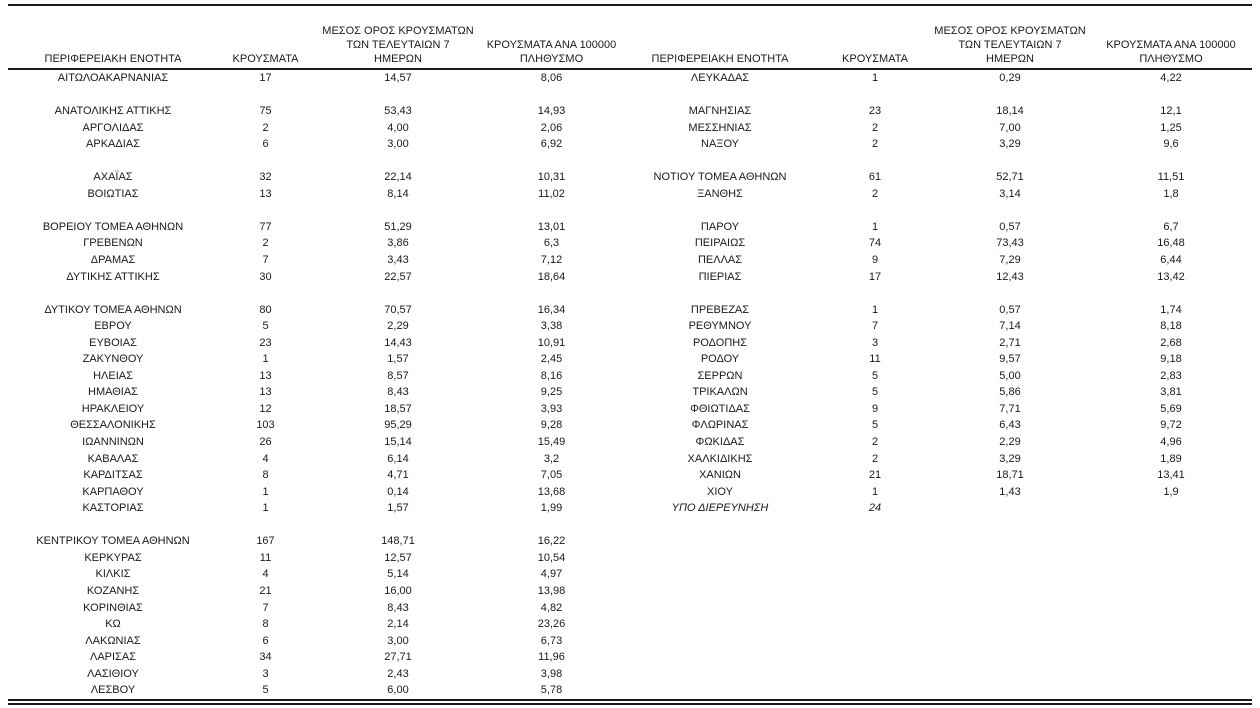 This screenshot has height=708, width=1260. I want to click on per100k-cell: 9,25, so click(551, 392).